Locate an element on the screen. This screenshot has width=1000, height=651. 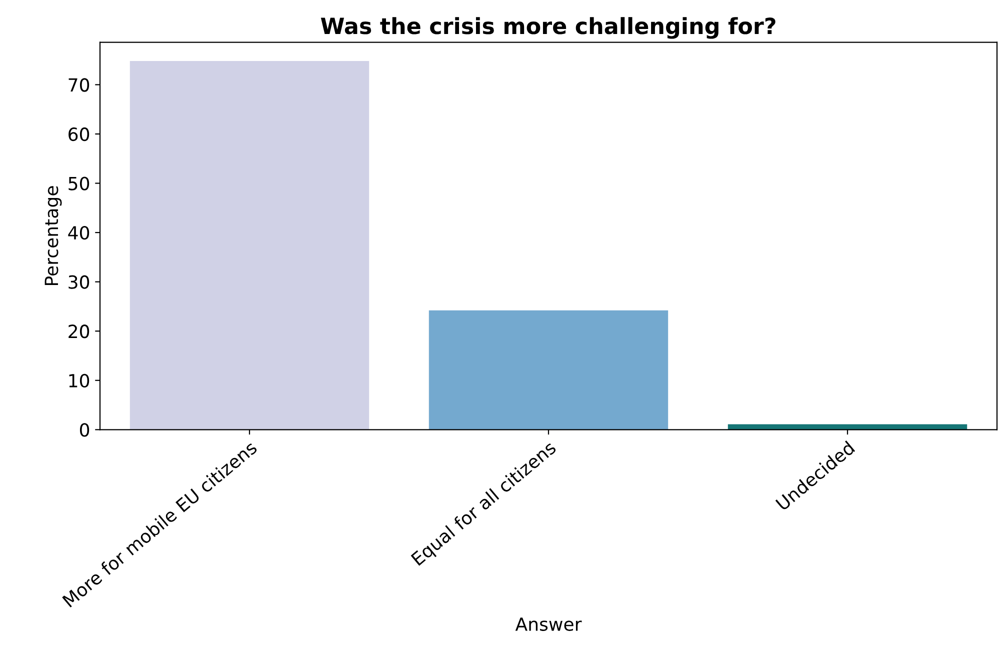
y-tick-label: 20 is located at coordinates (79, 331).